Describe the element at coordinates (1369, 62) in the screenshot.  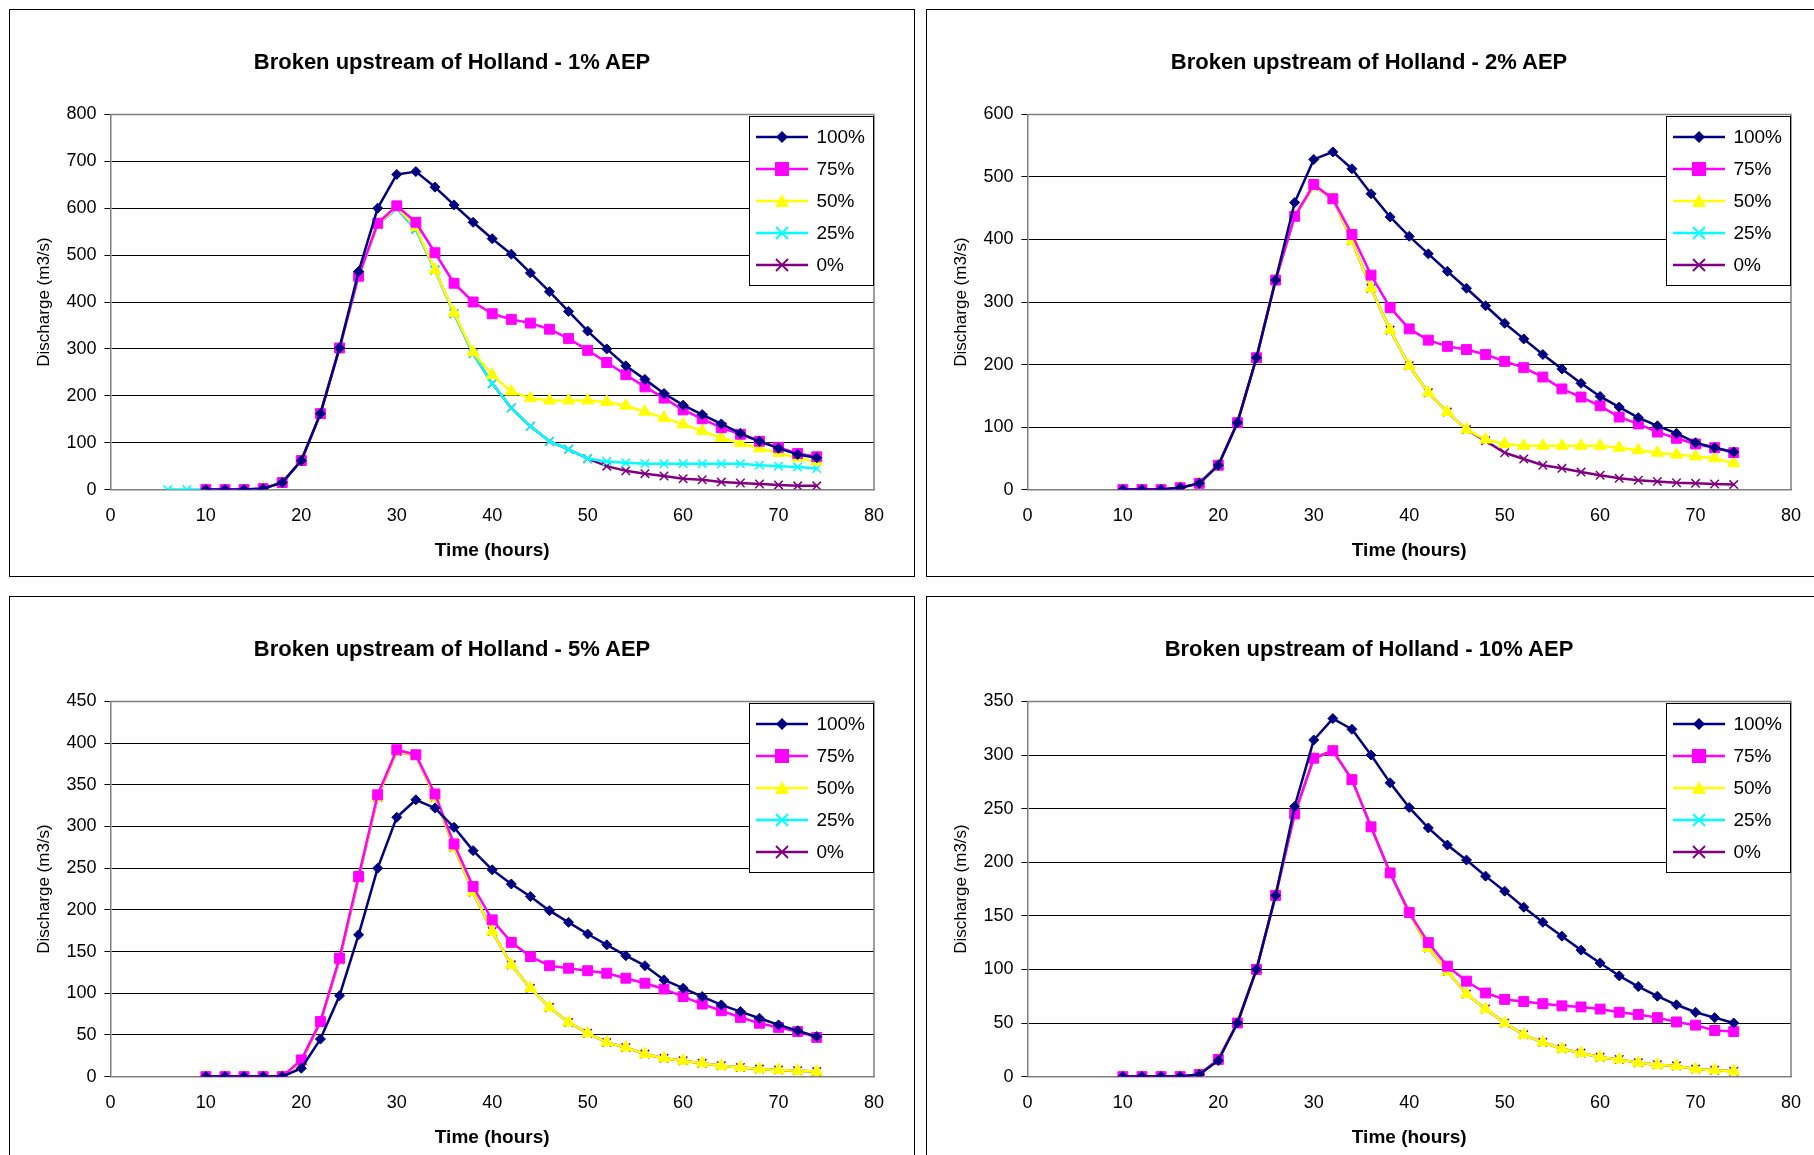
I see `chart-title: Broken upstream of Holland - 2% AEP` at that location.